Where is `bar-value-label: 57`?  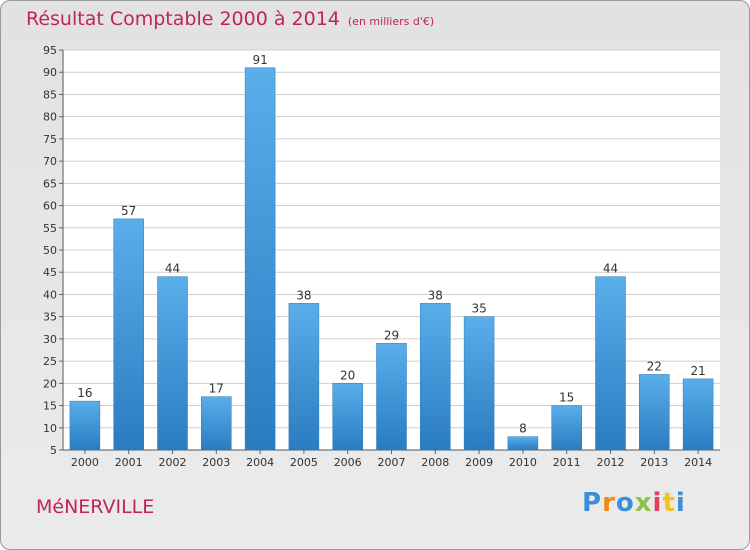
bar-value-label: 57 is located at coordinates (128, 211).